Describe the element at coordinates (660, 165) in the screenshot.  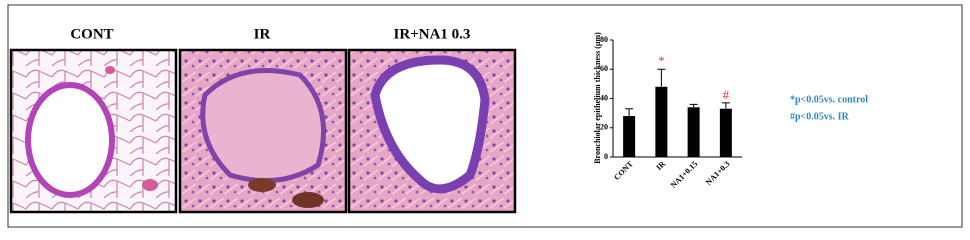
I see `x-tick-label: IR` at that location.